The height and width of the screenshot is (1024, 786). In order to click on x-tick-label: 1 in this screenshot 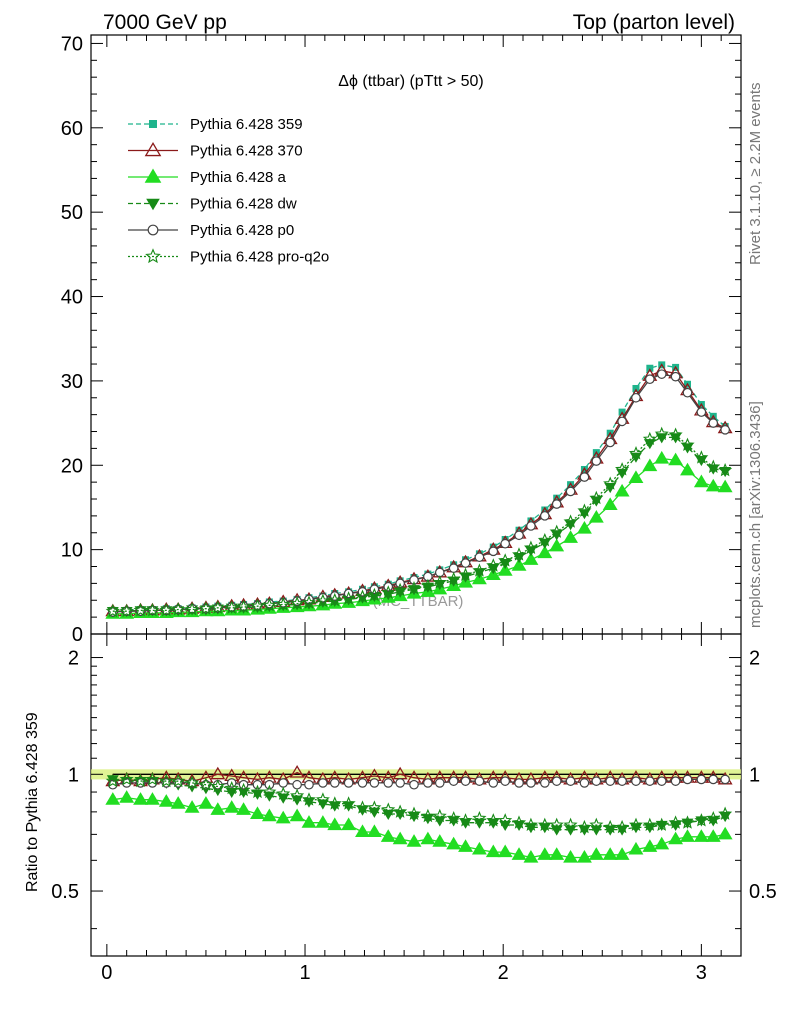, I will do `click(304, 973)`.